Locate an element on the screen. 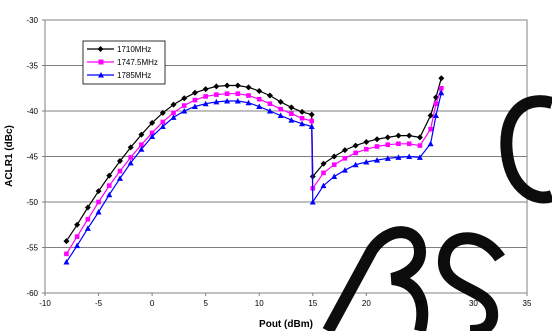 This screenshot has width=552, height=331. x-tick-label: 0 is located at coordinates (152, 303).